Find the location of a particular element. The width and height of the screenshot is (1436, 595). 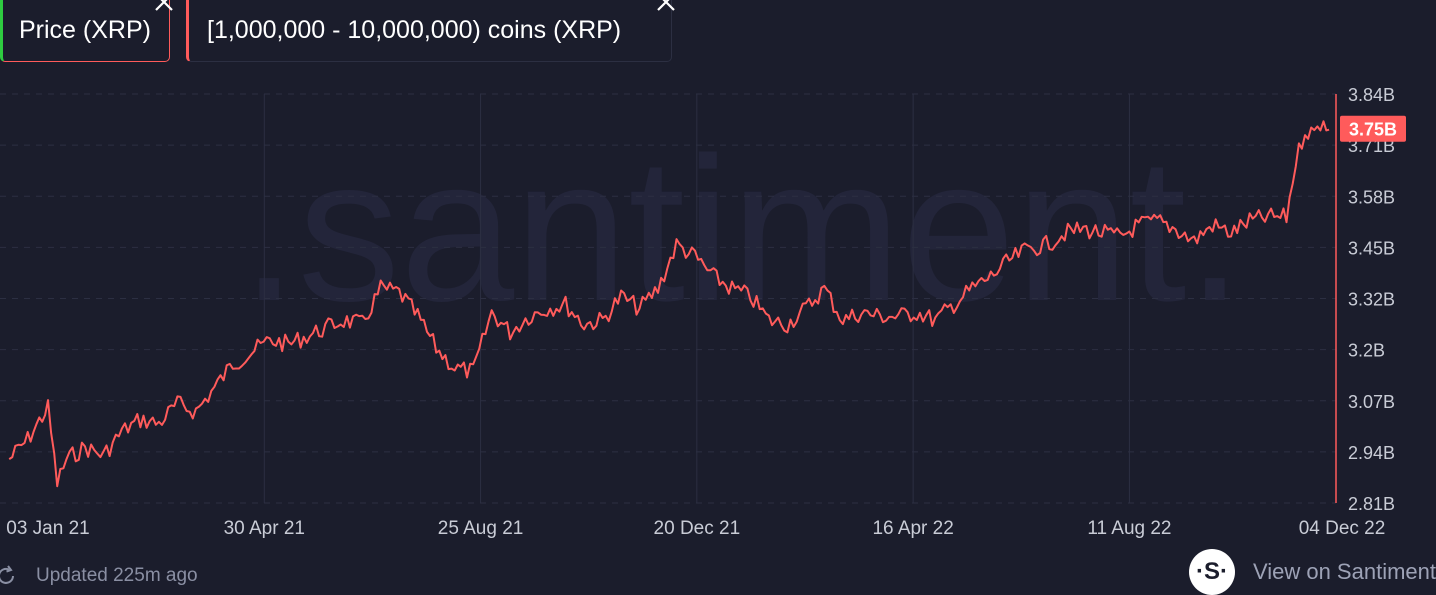

legend-price-label: Price (XRP) is located at coordinates (85, 30).